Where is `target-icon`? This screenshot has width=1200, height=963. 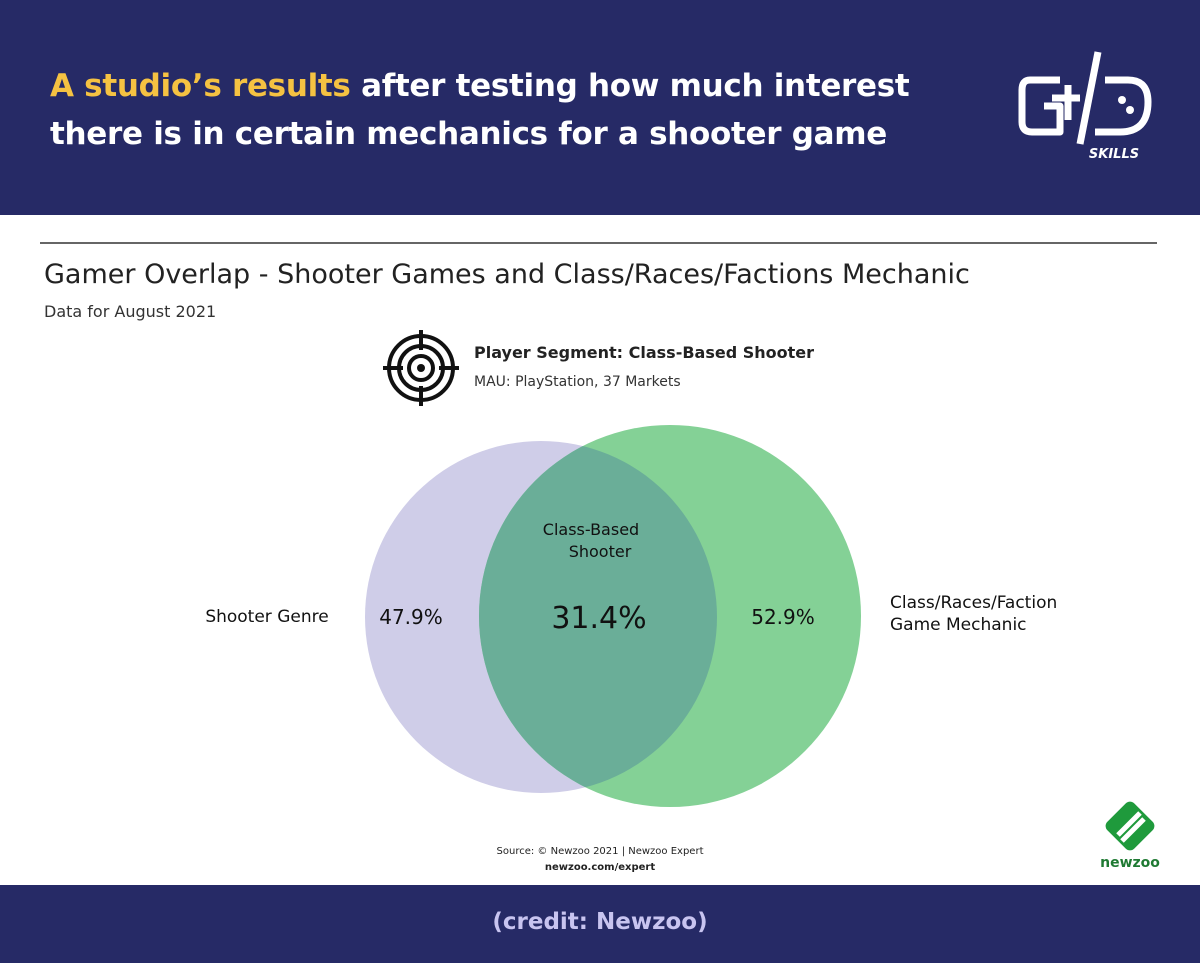 target-icon is located at coordinates (421, 368).